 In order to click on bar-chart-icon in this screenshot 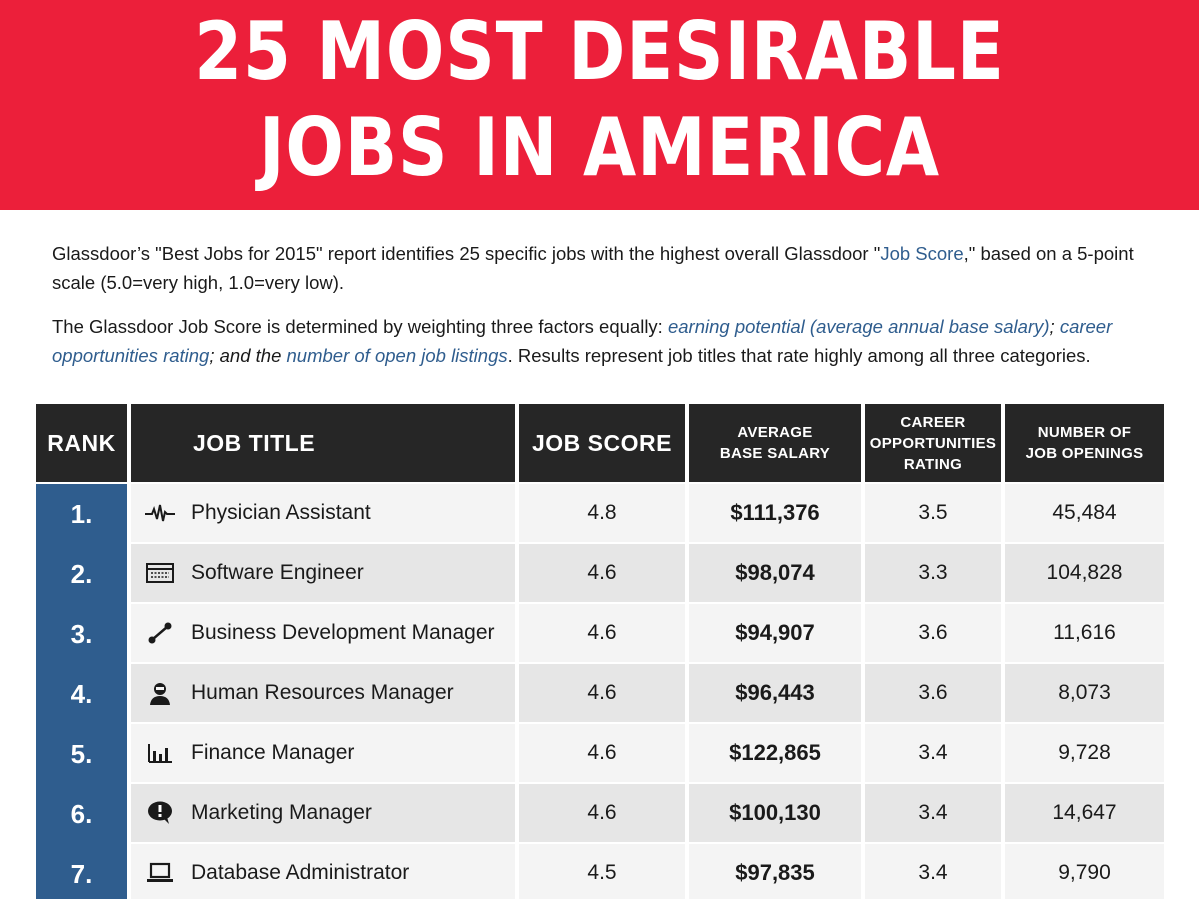, I will do `click(160, 753)`.